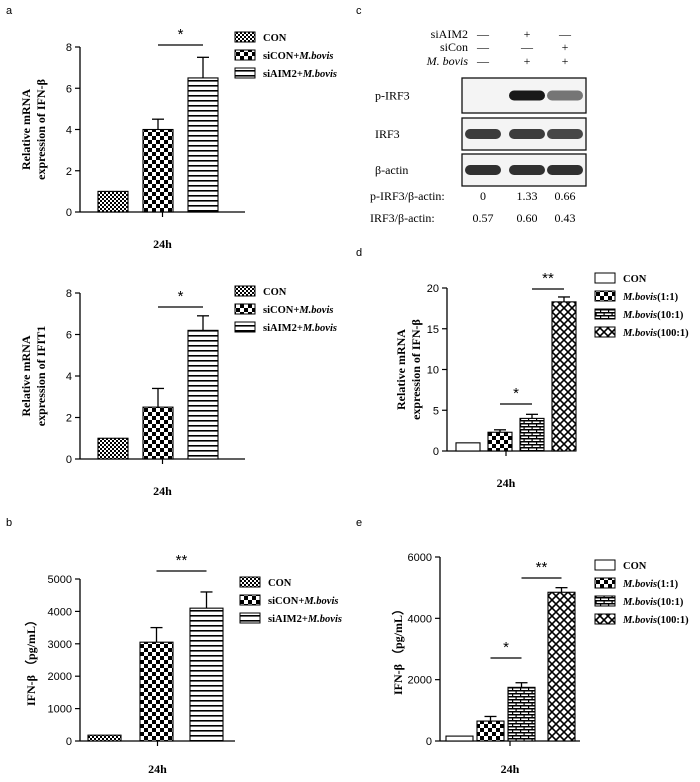 This screenshot has width=700, height=782. I want to click on bar-sicon-m-bovis, so click(156, 691).